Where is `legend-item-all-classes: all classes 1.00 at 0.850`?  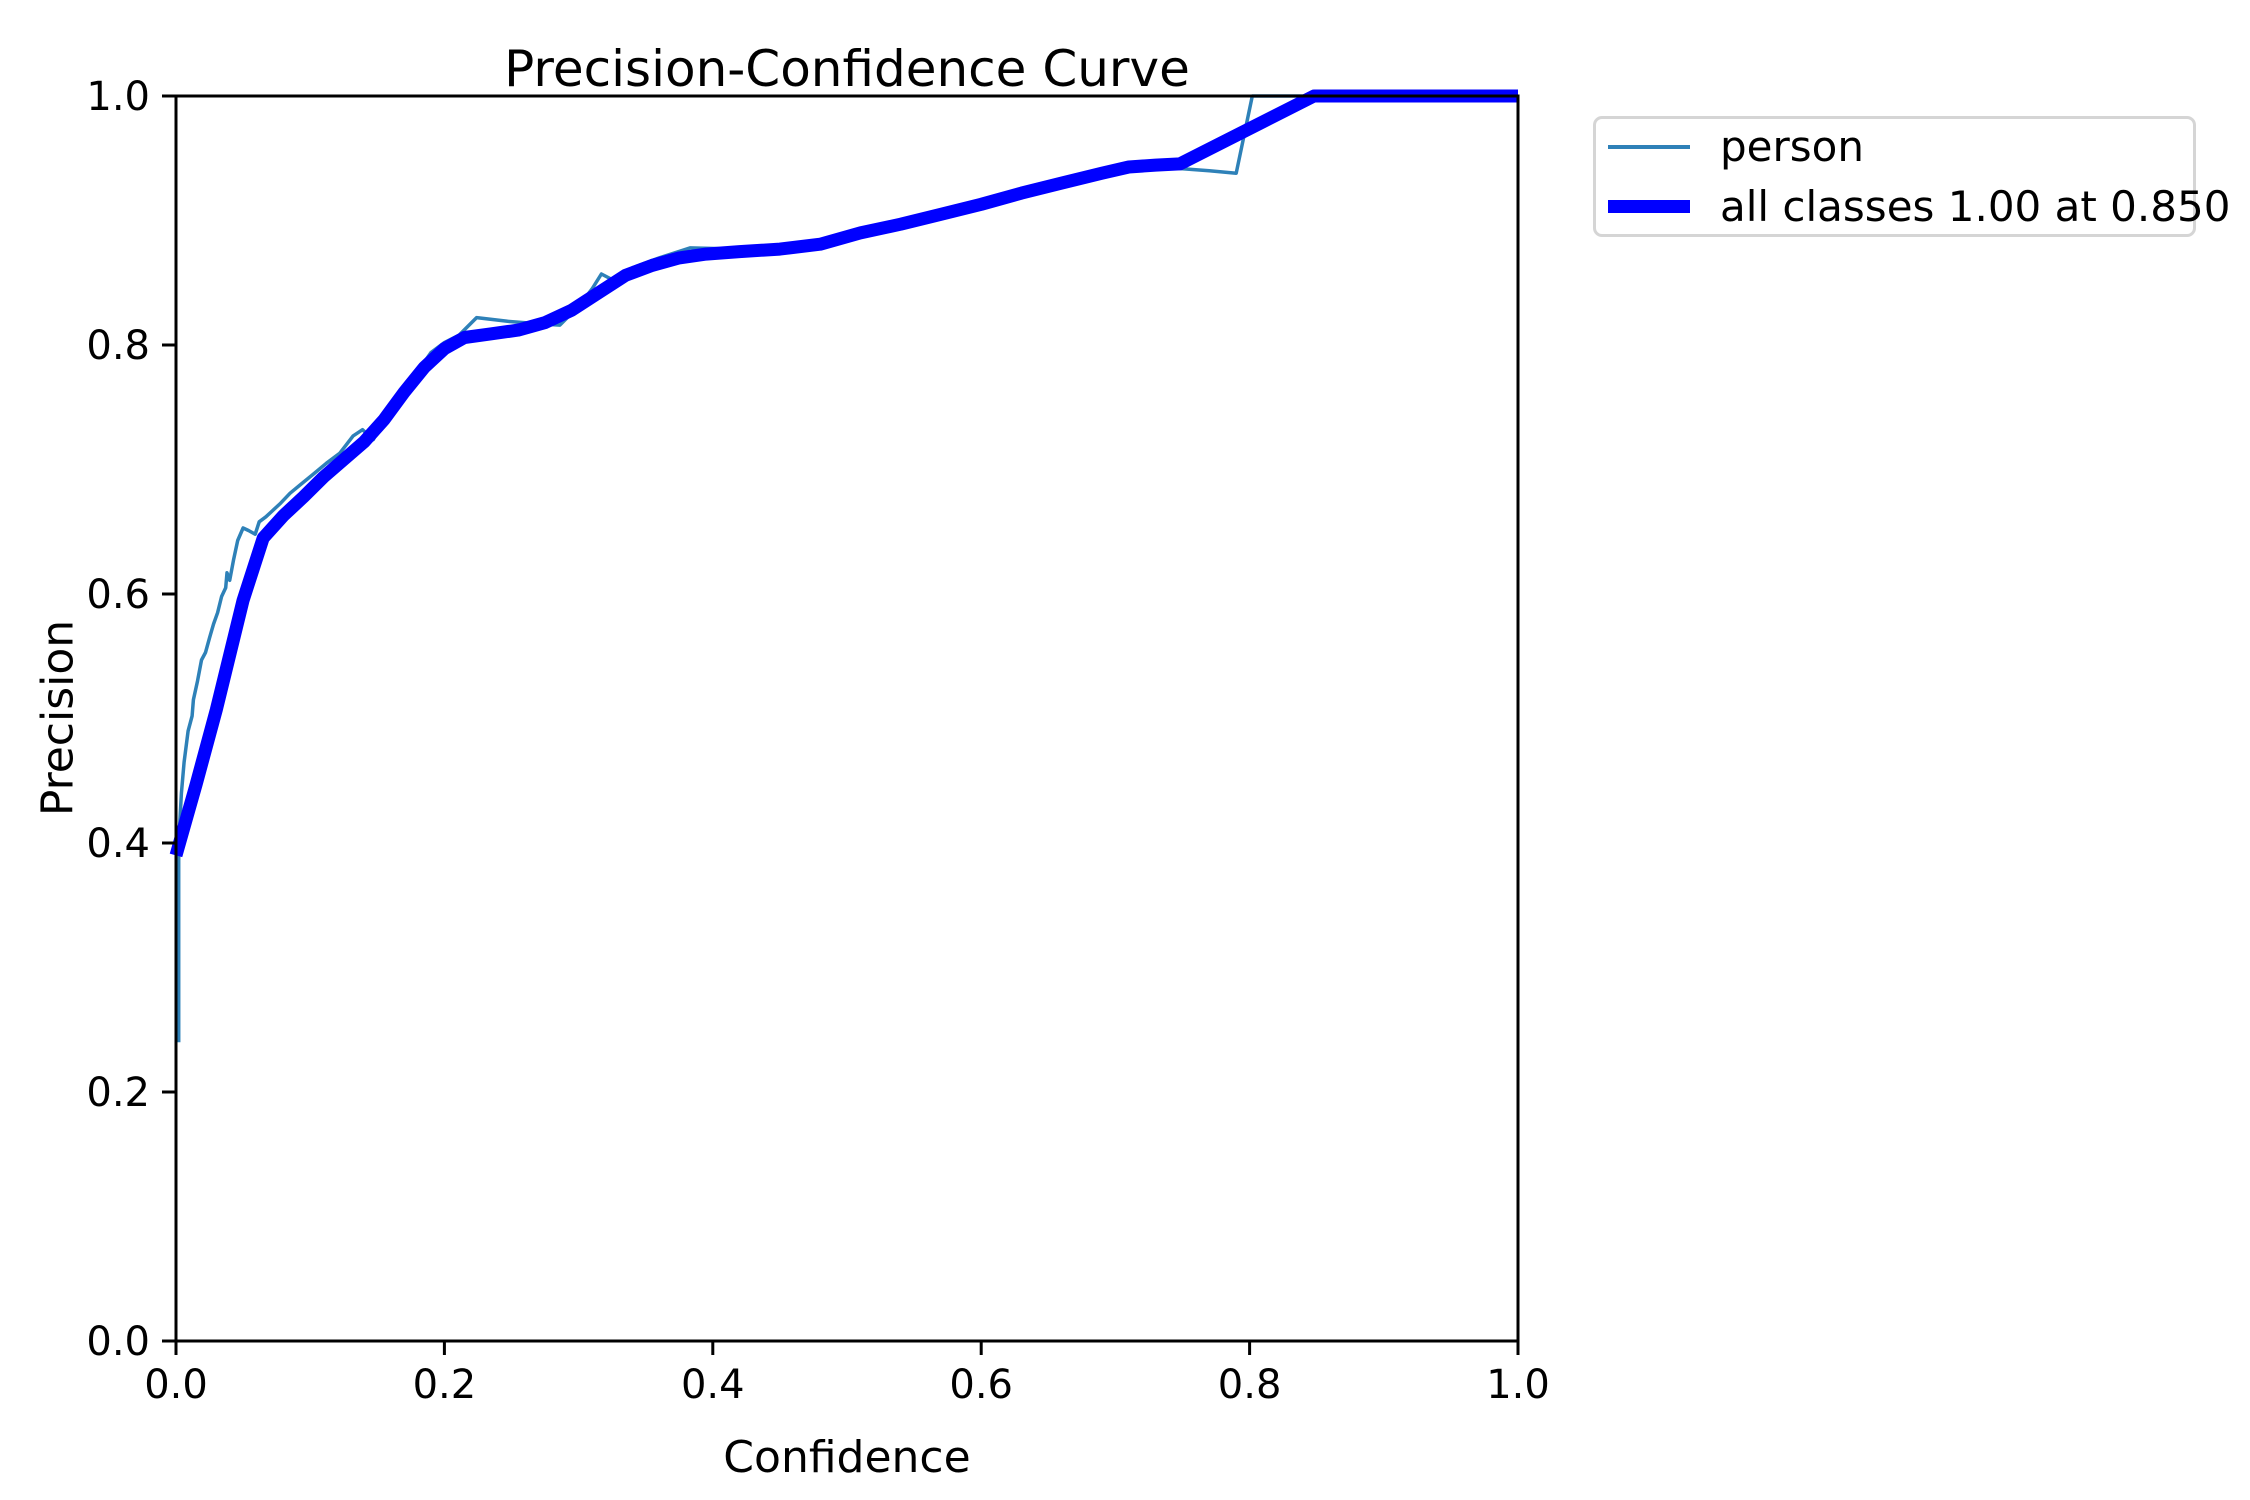 legend-item-all-classes: all classes 1.00 at 0.850 is located at coordinates (1919, 206).